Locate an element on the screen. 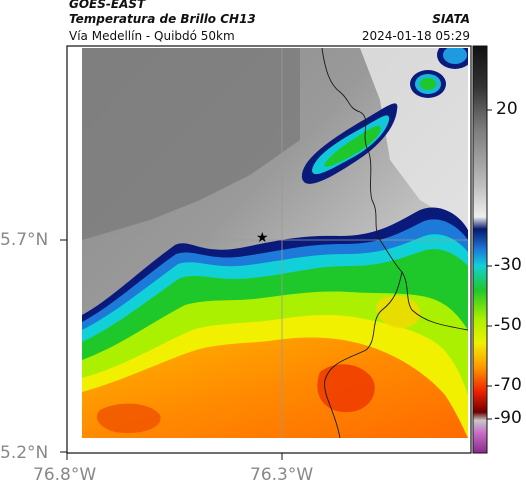 This screenshot has height=491, width=526. y-tick-label: 5.2°N is located at coordinates (24, 453).